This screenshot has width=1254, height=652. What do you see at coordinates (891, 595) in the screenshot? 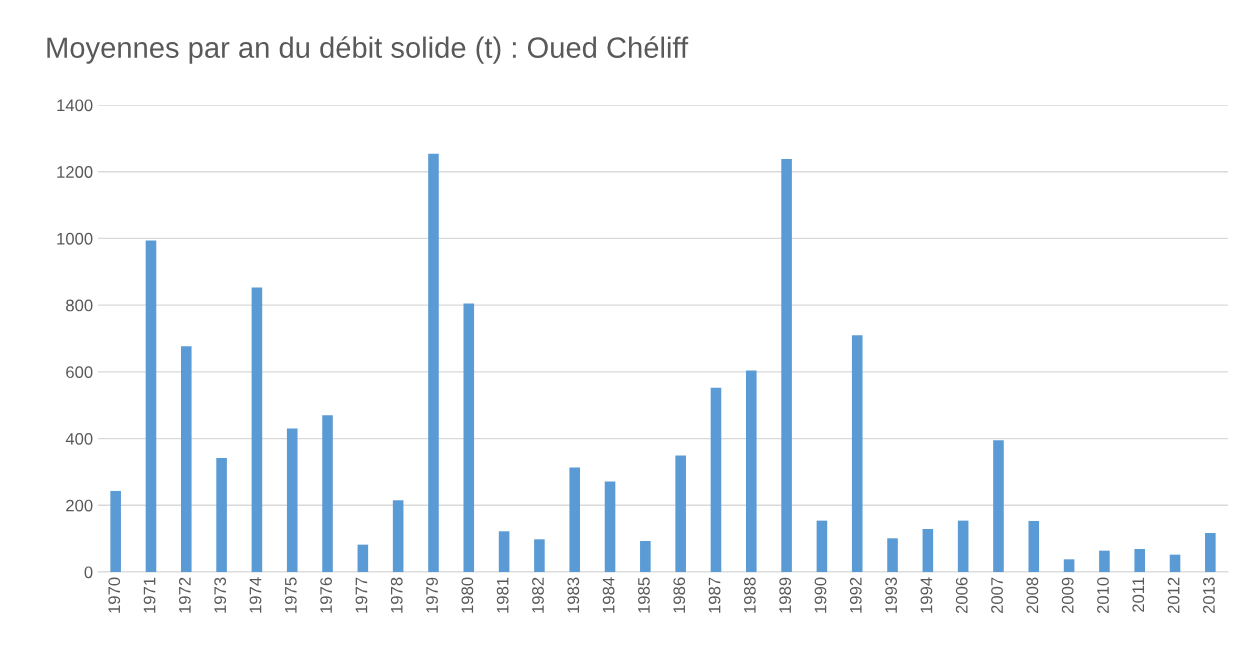
I see `x-tick-label: 1993` at bounding box center [891, 595].